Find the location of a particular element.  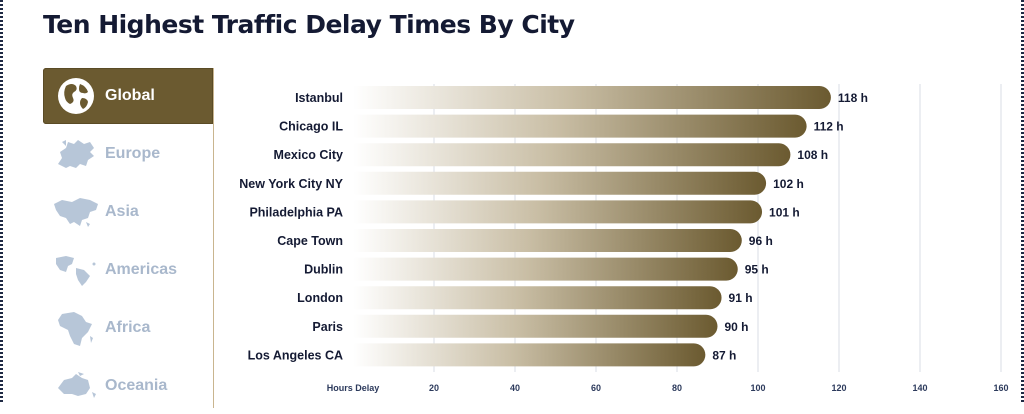

tab-europe: Europe is located at coordinates (128, 154).